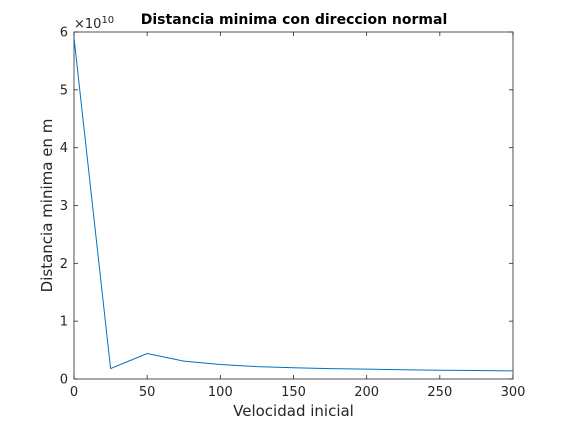 The height and width of the screenshot is (430, 568). Describe the element at coordinates (220, 392) in the screenshot. I see `x-tick-label: 100` at that location.